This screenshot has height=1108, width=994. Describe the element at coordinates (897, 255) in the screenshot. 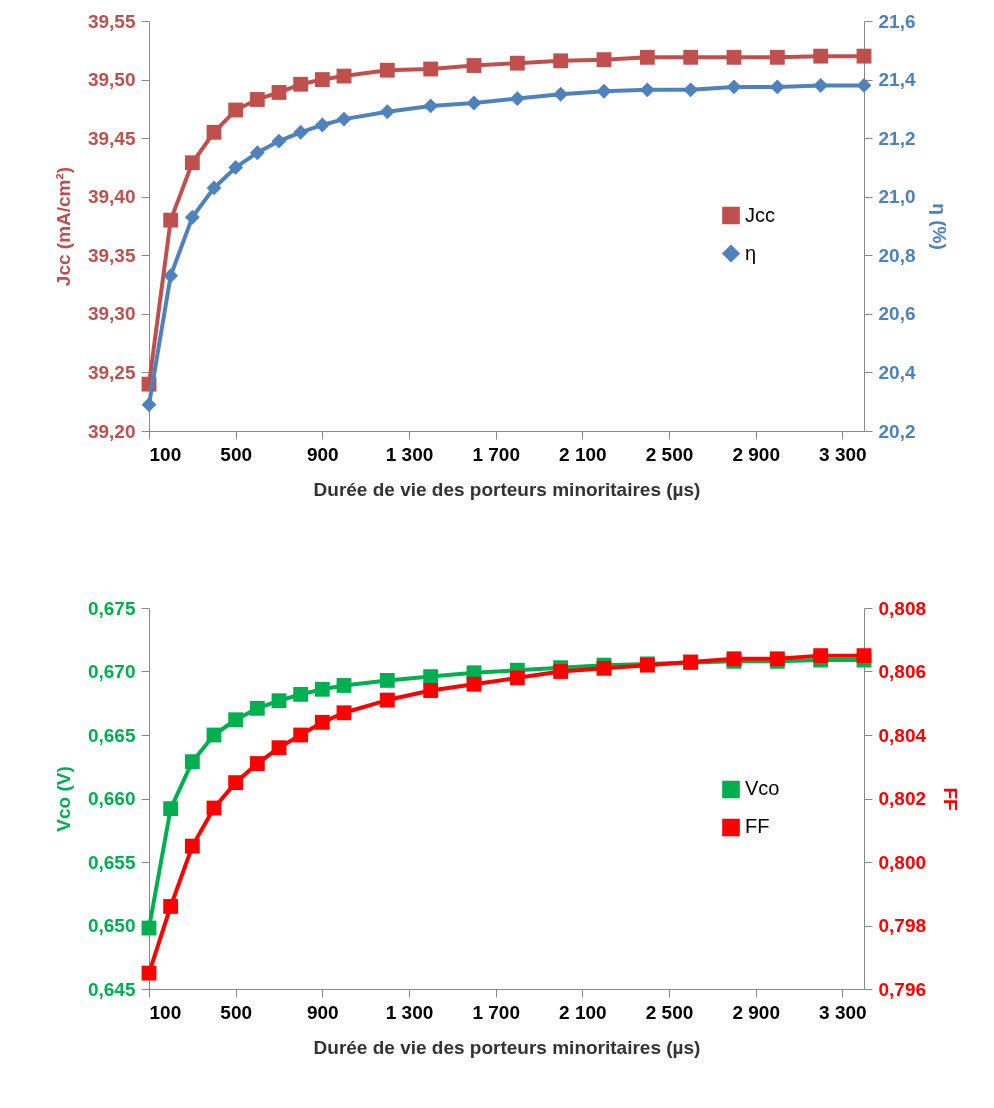

I see `y2-tick-label: 20,8` at that location.